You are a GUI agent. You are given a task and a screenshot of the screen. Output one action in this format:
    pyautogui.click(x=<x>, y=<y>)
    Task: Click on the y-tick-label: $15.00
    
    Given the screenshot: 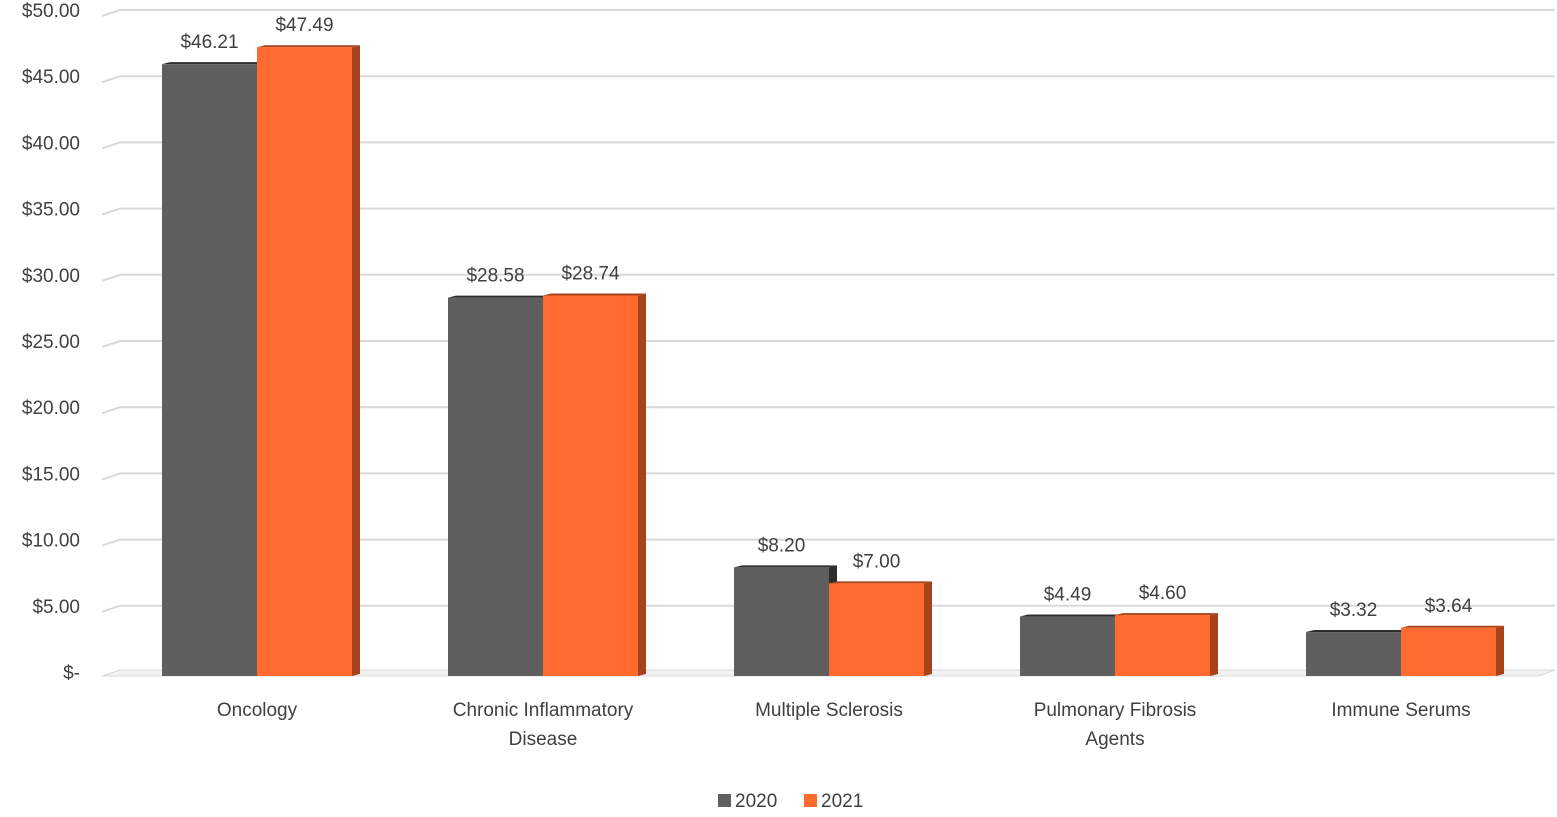 What is the action you would take?
    pyautogui.click(x=51, y=474)
    